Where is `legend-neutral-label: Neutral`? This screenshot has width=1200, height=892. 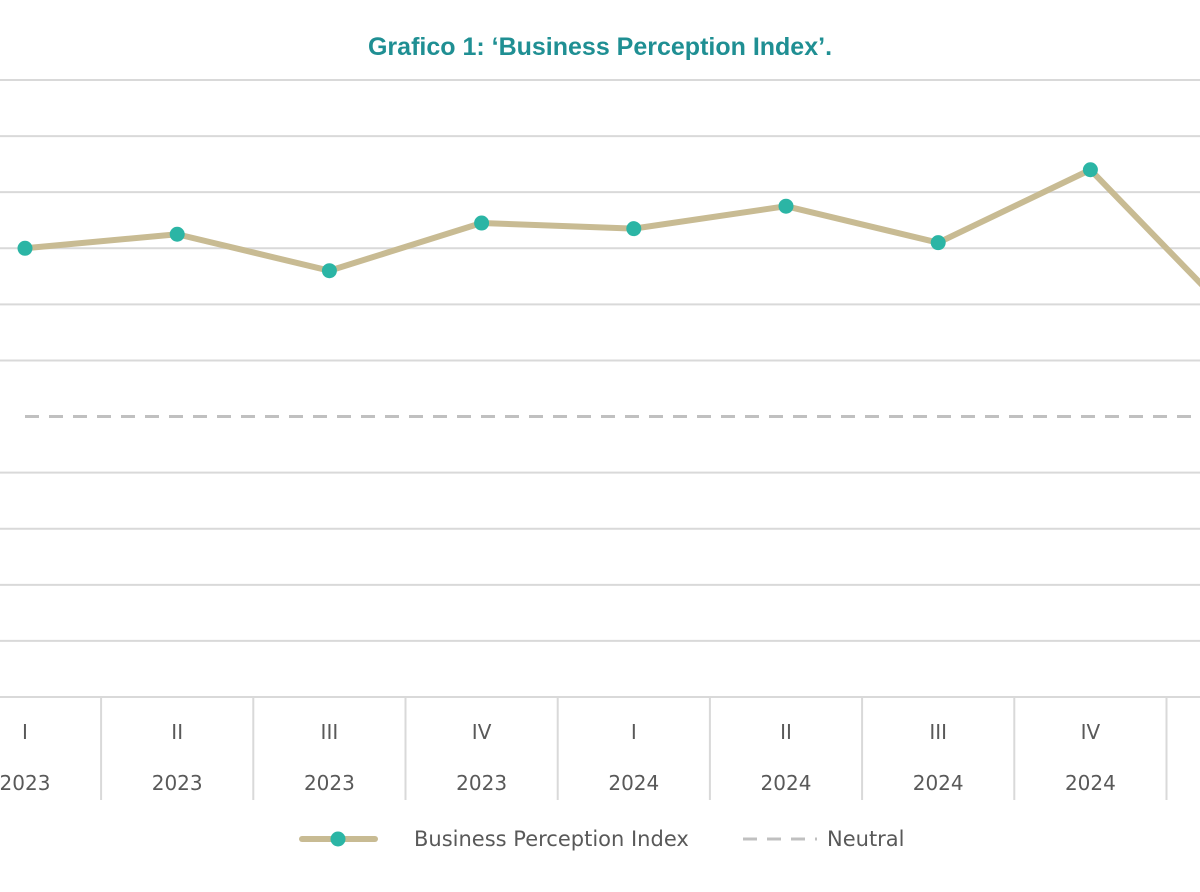 legend-neutral-label: Neutral is located at coordinates (866, 839).